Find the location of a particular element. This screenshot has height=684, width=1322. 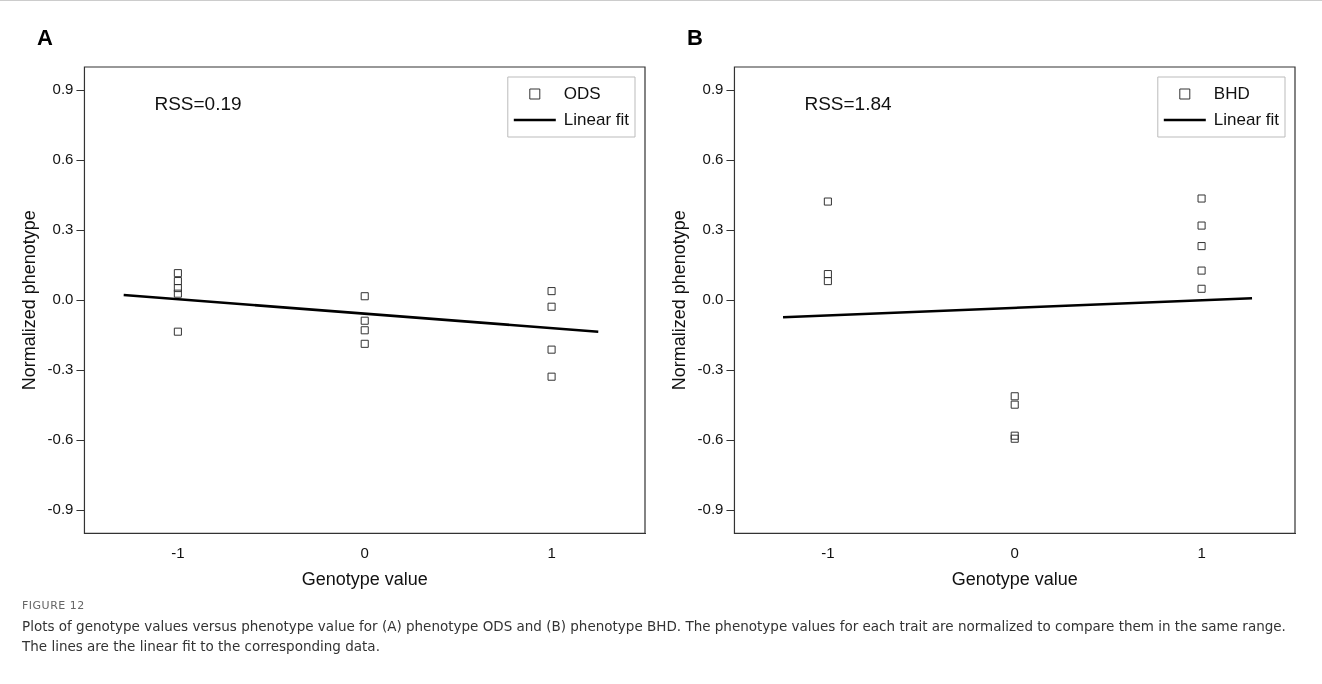

annotation: RSS=1.84 is located at coordinates (848, 103).